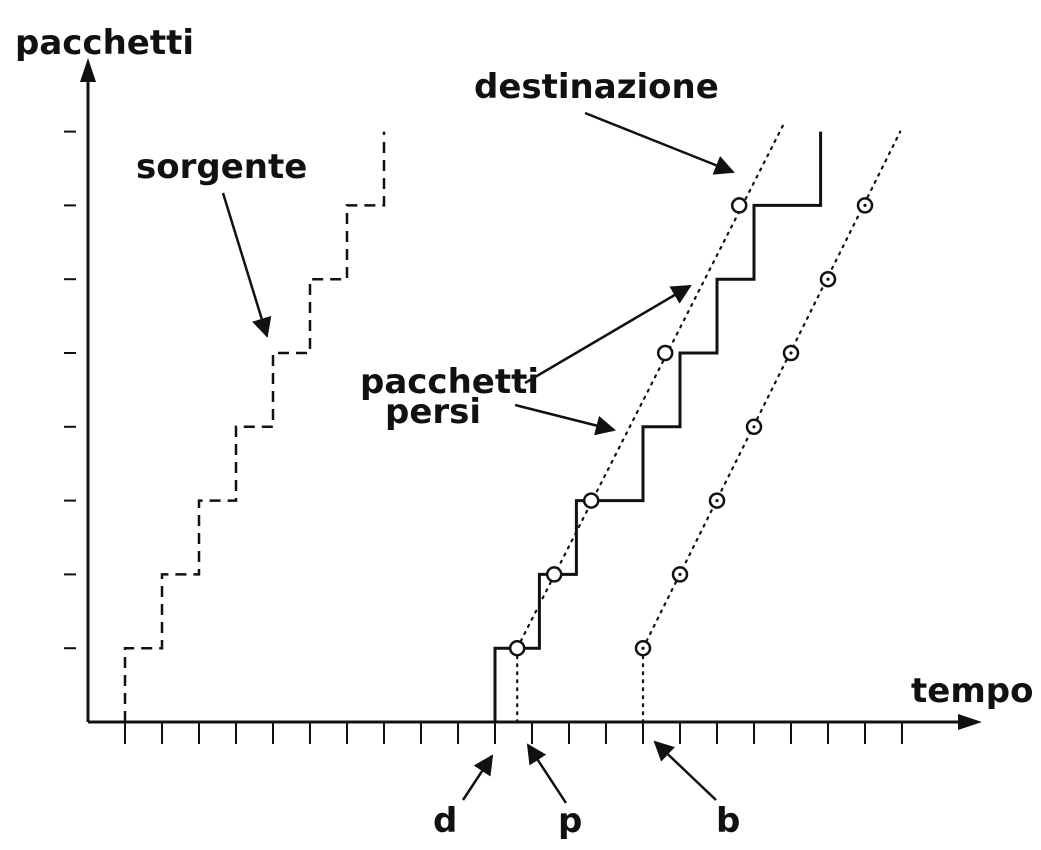 Image resolution: width=1041 pixels, height=850 pixels. What do you see at coordinates (88, 70) in the screenshot?
I see `y-axis-arrowhead` at bounding box center [88, 70].